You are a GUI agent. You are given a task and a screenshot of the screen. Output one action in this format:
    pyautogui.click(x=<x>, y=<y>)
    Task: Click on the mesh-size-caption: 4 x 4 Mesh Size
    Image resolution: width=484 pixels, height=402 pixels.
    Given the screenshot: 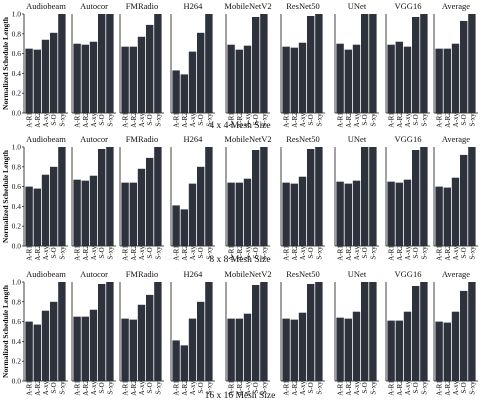 What is the action you would take?
    pyautogui.click(x=239, y=126)
    